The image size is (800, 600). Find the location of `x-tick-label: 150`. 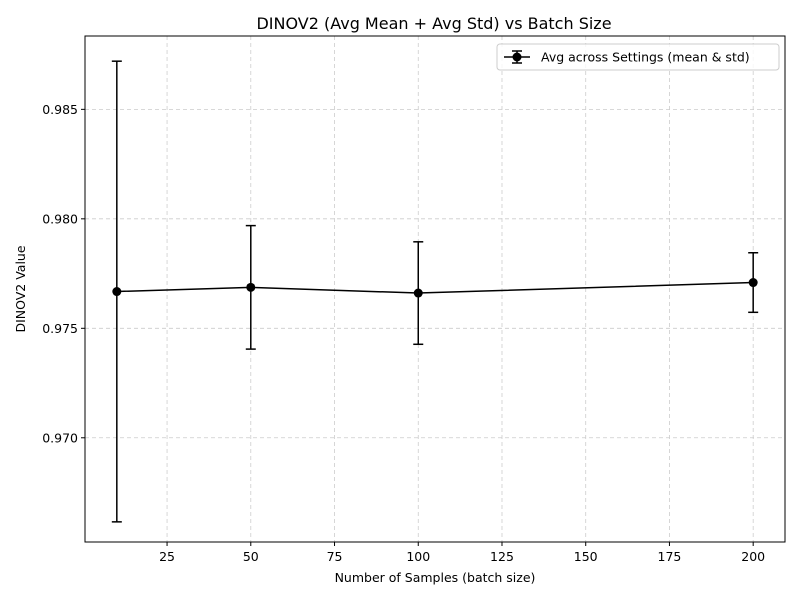

x-tick-label: 150 is located at coordinates (586, 556).